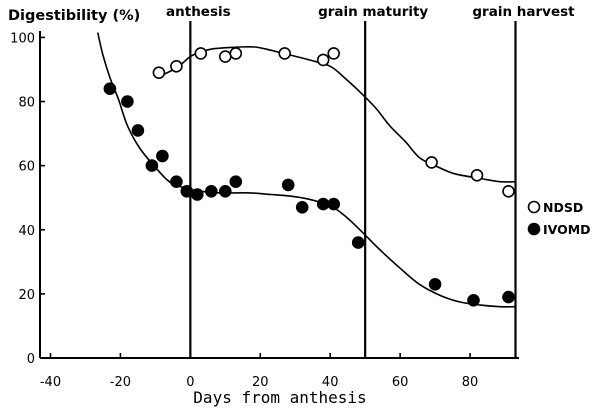  I want to click on legend: NDSD IVOMD, so click(559, 218).